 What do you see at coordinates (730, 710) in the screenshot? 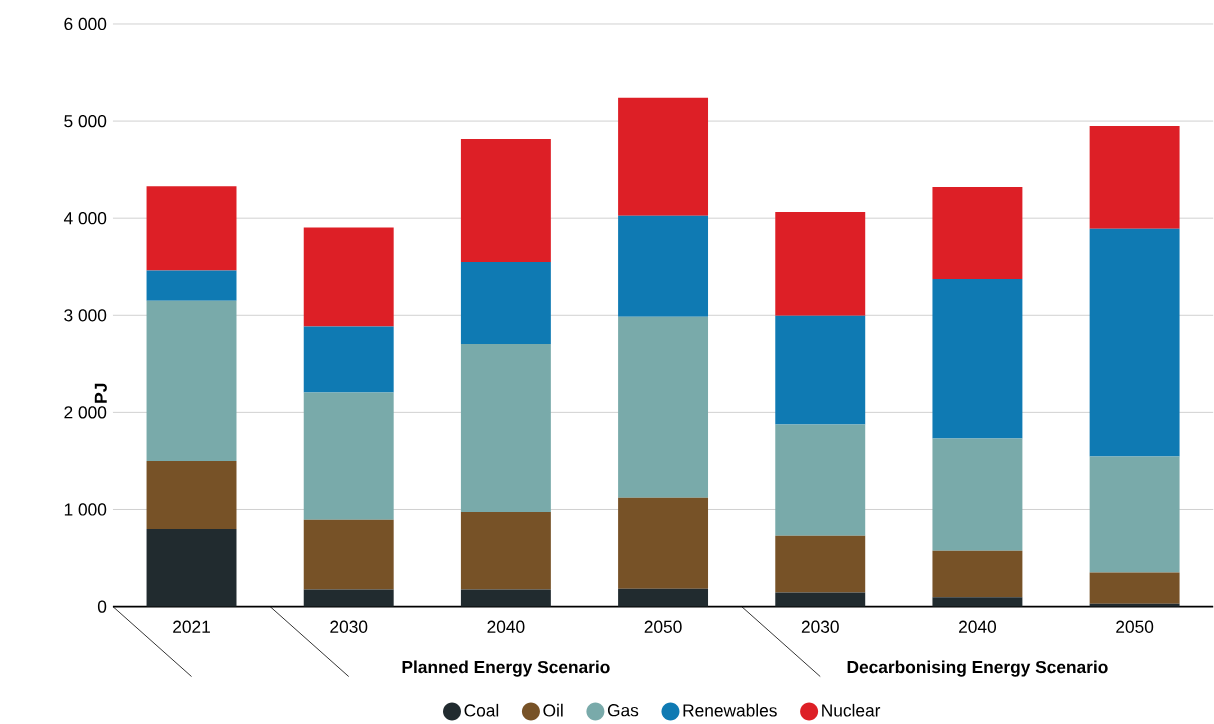
I see `legend-label: Renewables` at bounding box center [730, 710].